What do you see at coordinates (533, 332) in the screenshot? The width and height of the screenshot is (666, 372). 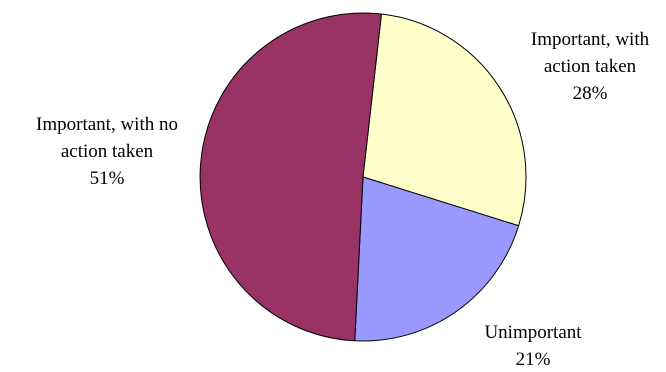 I see `slice-2-label-line-1: Unimportant` at bounding box center [533, 332].